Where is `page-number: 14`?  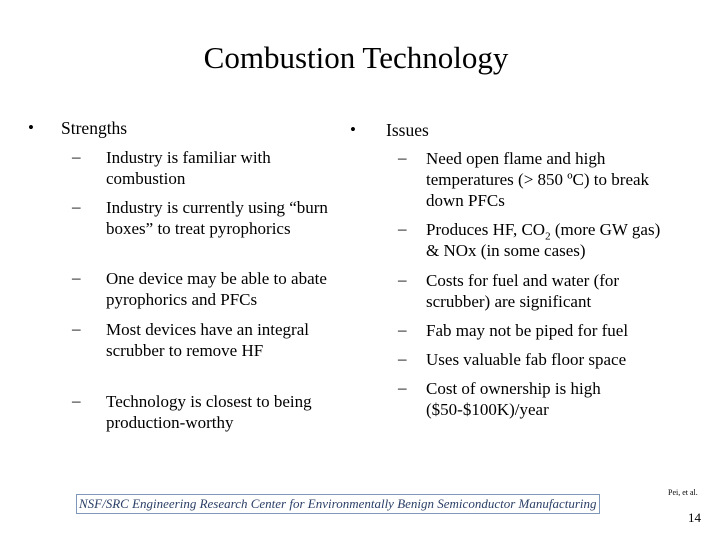 page-number: 14 is located at coordinates (694, 517).